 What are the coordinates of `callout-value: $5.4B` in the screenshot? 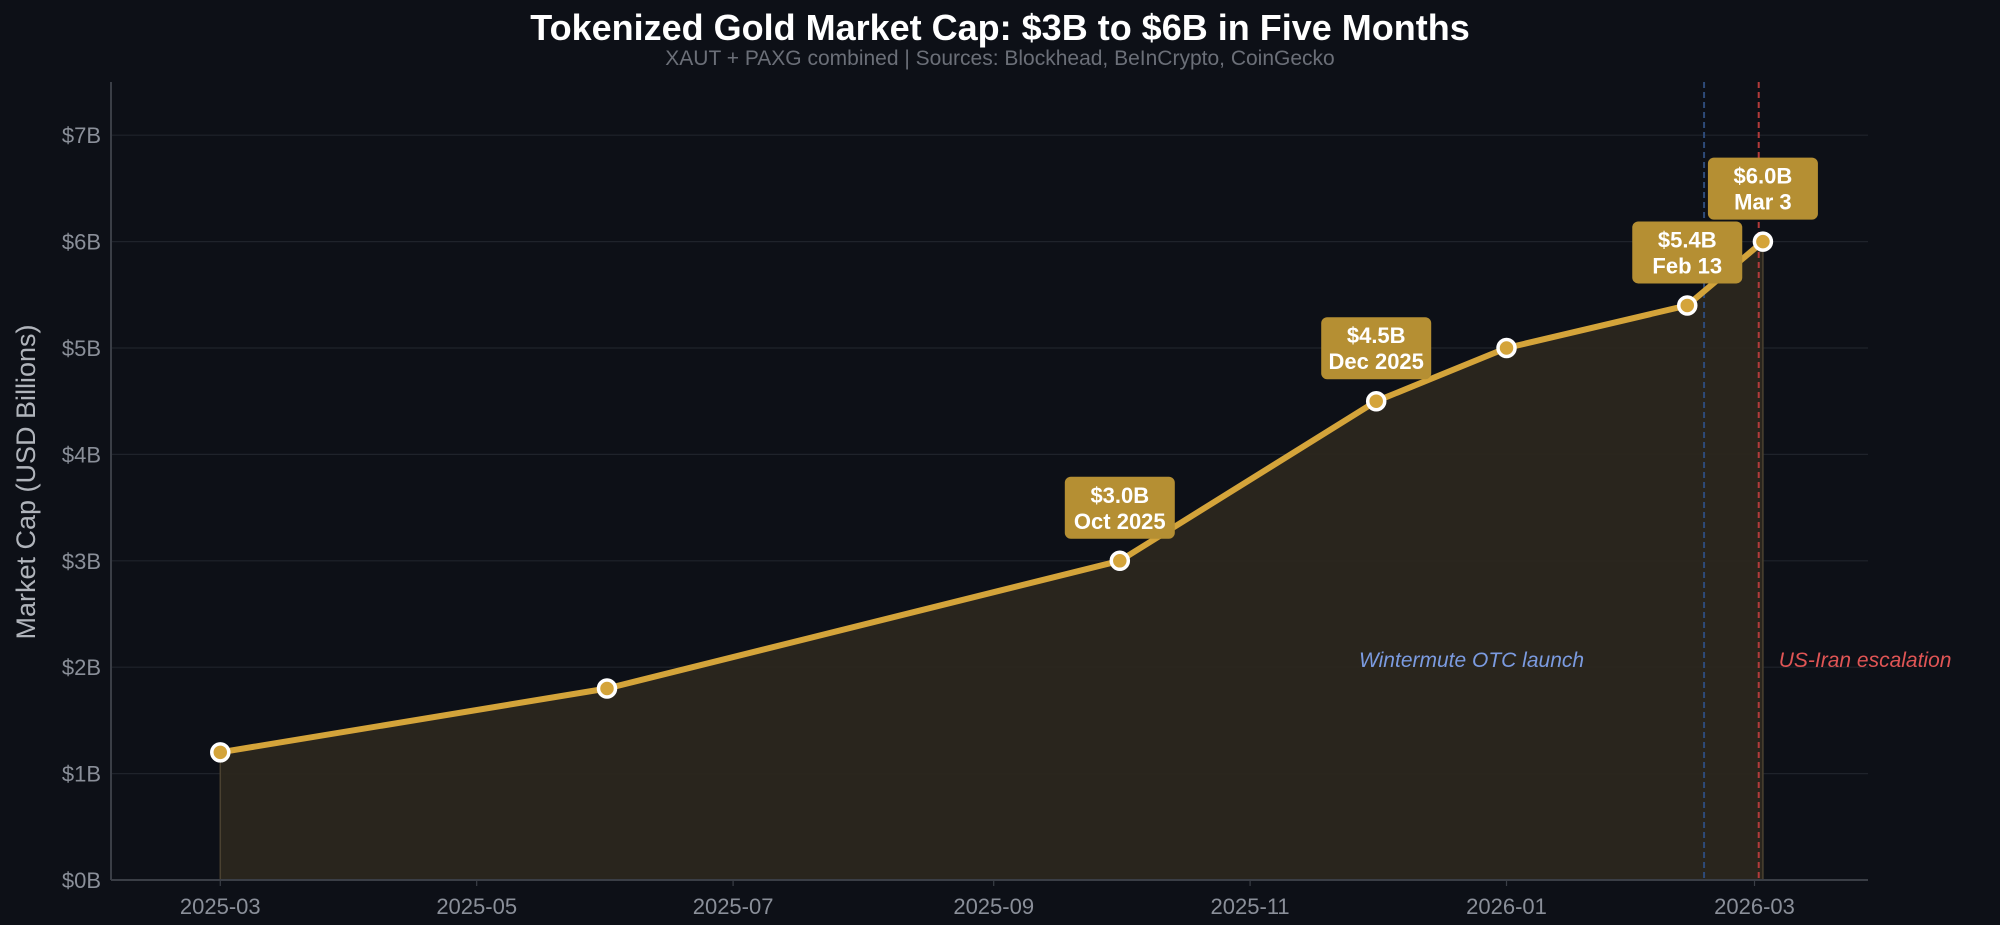 It's located at (1687, 239).